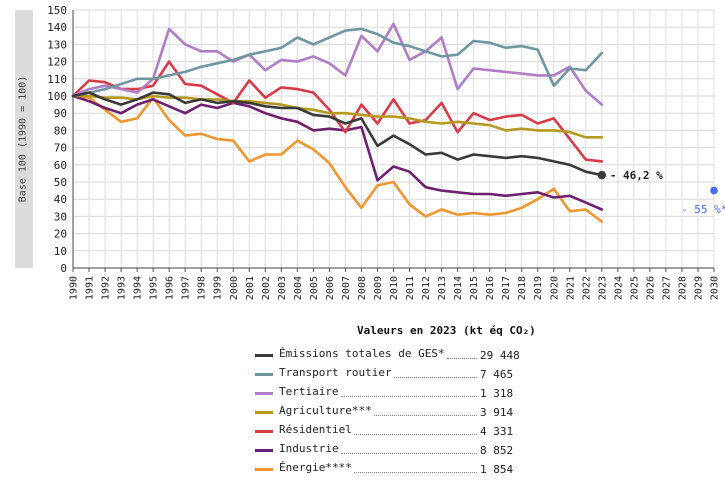  I want to click on x-tick-label: 1993, so click(122, 288).